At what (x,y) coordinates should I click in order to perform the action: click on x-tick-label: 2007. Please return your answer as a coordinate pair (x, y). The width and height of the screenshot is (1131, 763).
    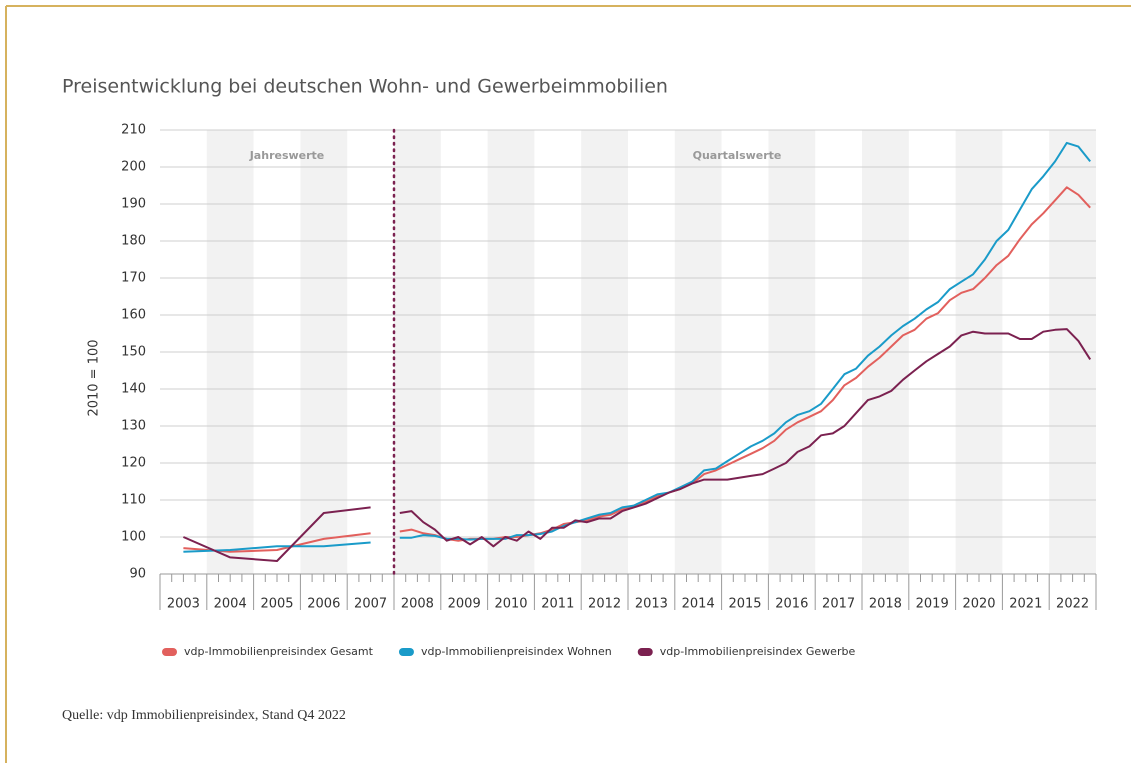
    Looking at the image, I should click on (370, 604).